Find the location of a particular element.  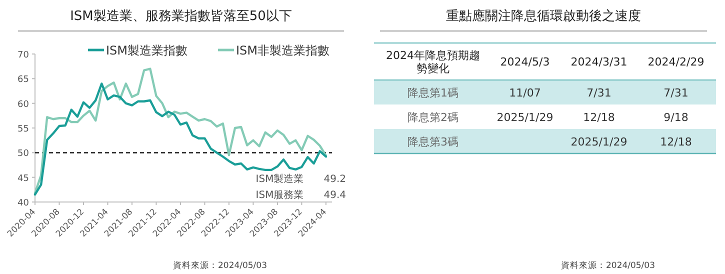

annotation: ISM製造業 49.2 is located at coordinates (301, 179).